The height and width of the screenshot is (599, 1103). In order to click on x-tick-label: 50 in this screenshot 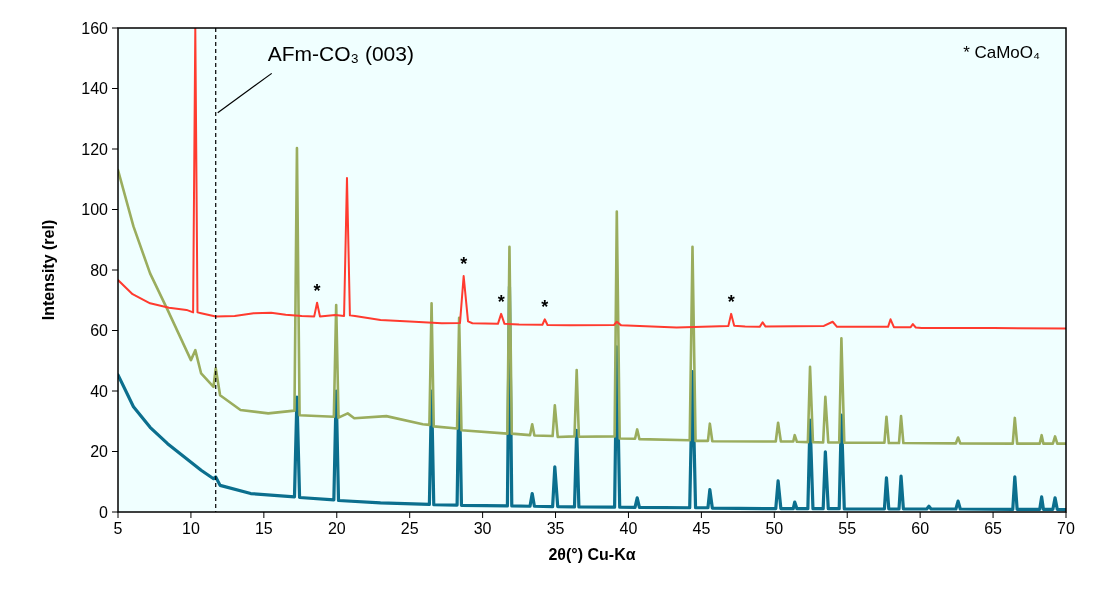, I will do `click(774, 528)`.